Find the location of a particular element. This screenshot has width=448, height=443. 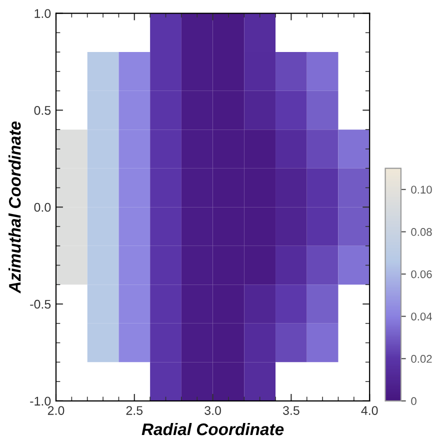

y-axis-title: Azimuthal Coordinate is located at coordinates (14, 207).